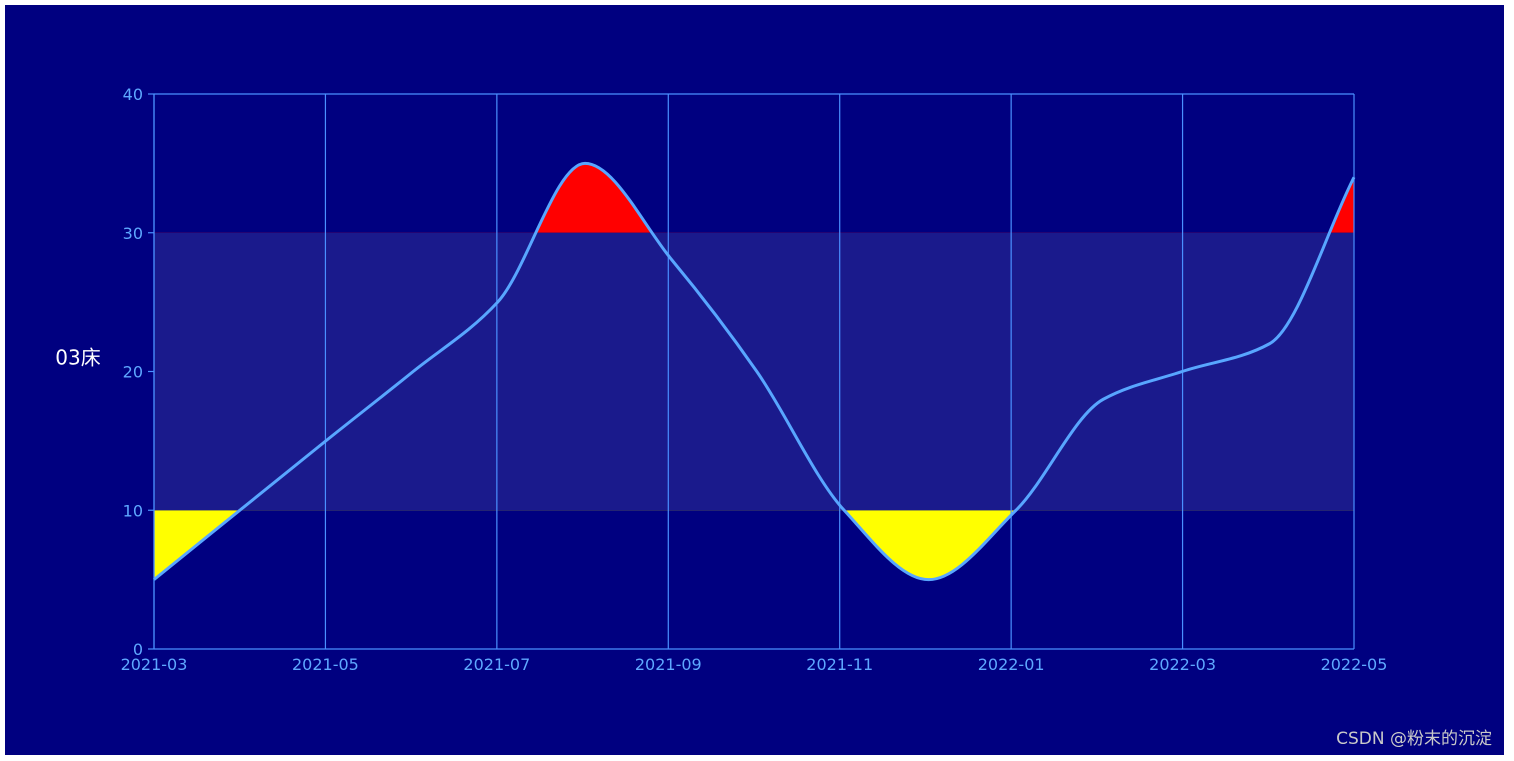 The image size is (1514, 761). I want to click on x-tick-label: 2022-03, so click(1182, 664).